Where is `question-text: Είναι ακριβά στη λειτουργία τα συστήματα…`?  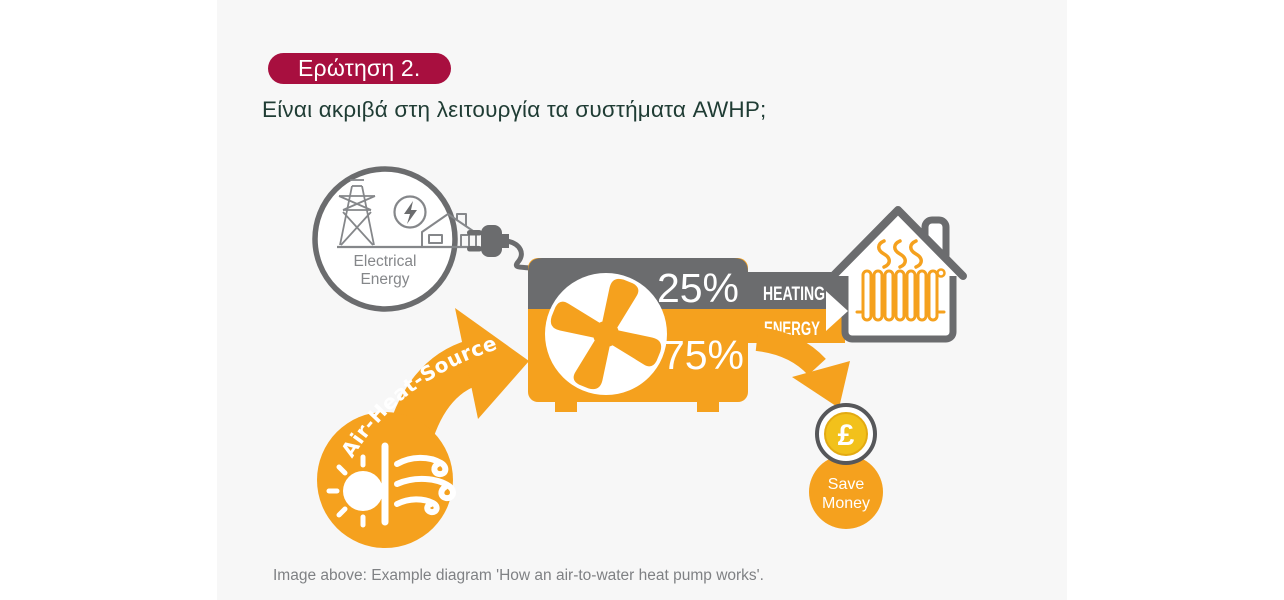
question-text: Είναι ακριβά στη λειτουργία τα συστήματα… is located at coordinates (514, 109).